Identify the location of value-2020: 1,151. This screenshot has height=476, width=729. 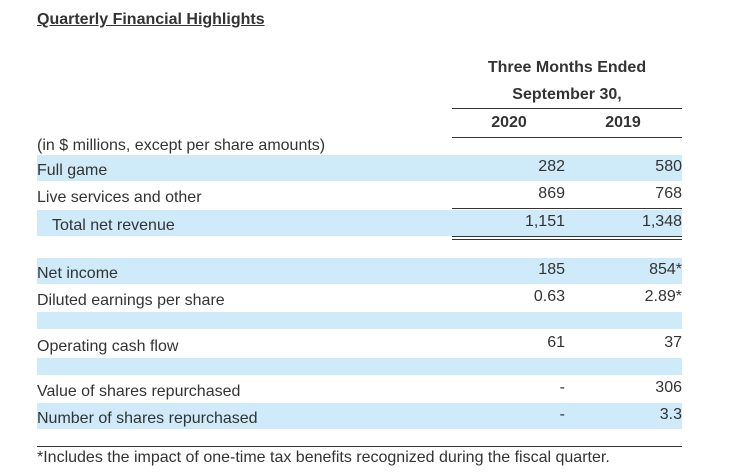
(544, 221).